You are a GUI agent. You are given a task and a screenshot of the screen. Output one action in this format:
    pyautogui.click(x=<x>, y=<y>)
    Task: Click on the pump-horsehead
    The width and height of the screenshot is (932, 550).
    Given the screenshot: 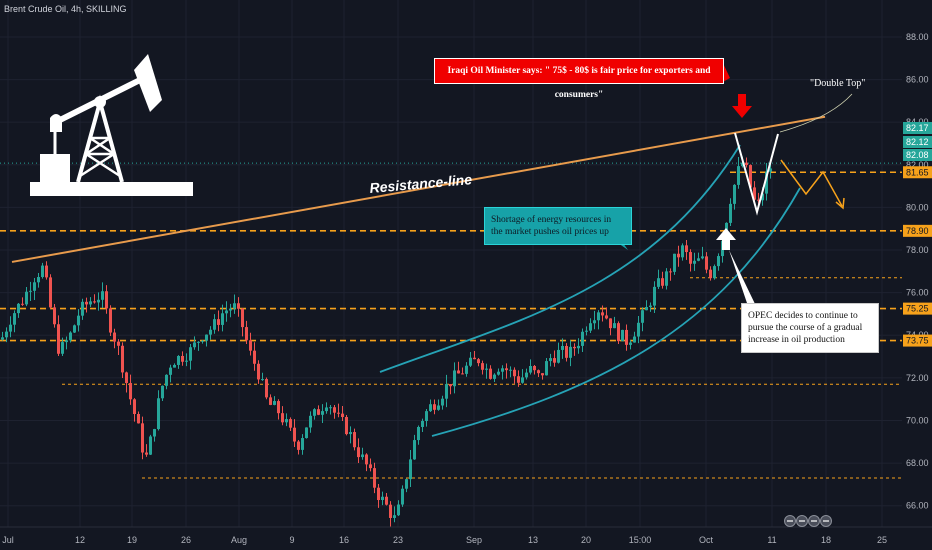 What is the action you would take?
    pyautogui.click(x=148, y=83)
    